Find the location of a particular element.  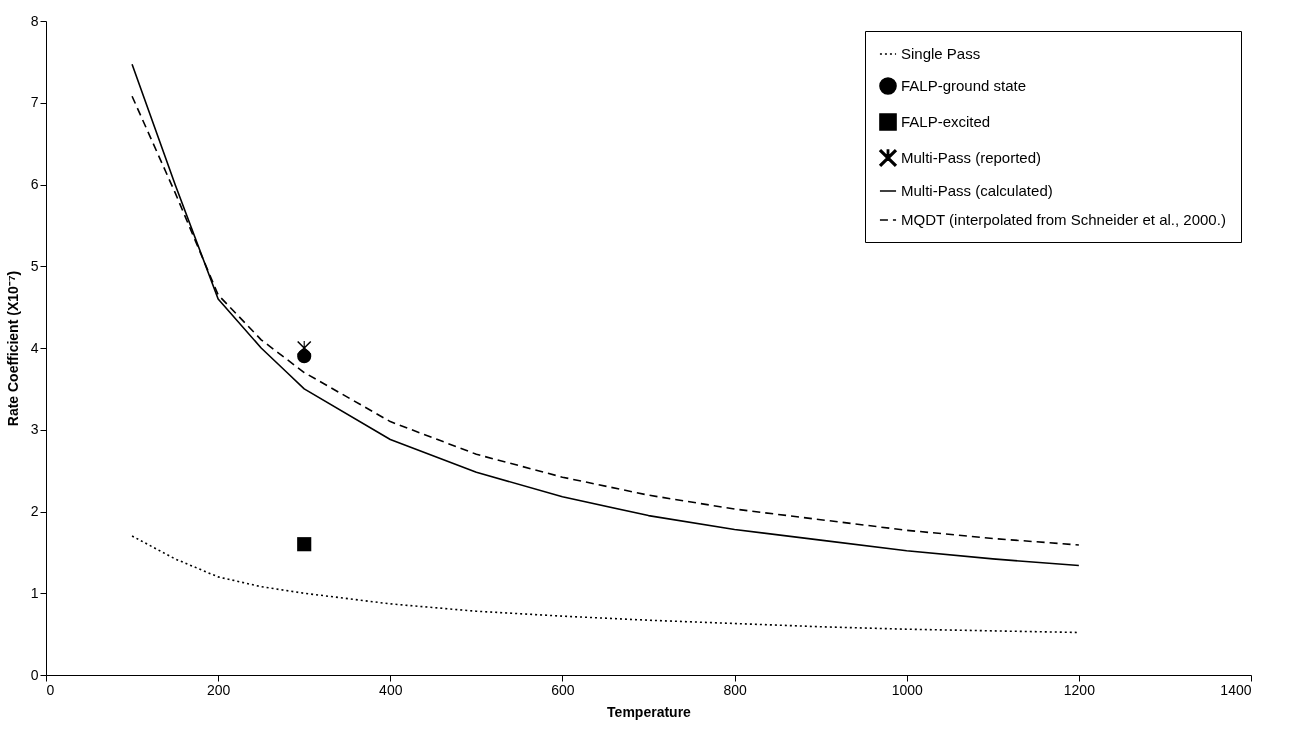

legend-label: FALP-ground state is located at coordinates (964, 85).